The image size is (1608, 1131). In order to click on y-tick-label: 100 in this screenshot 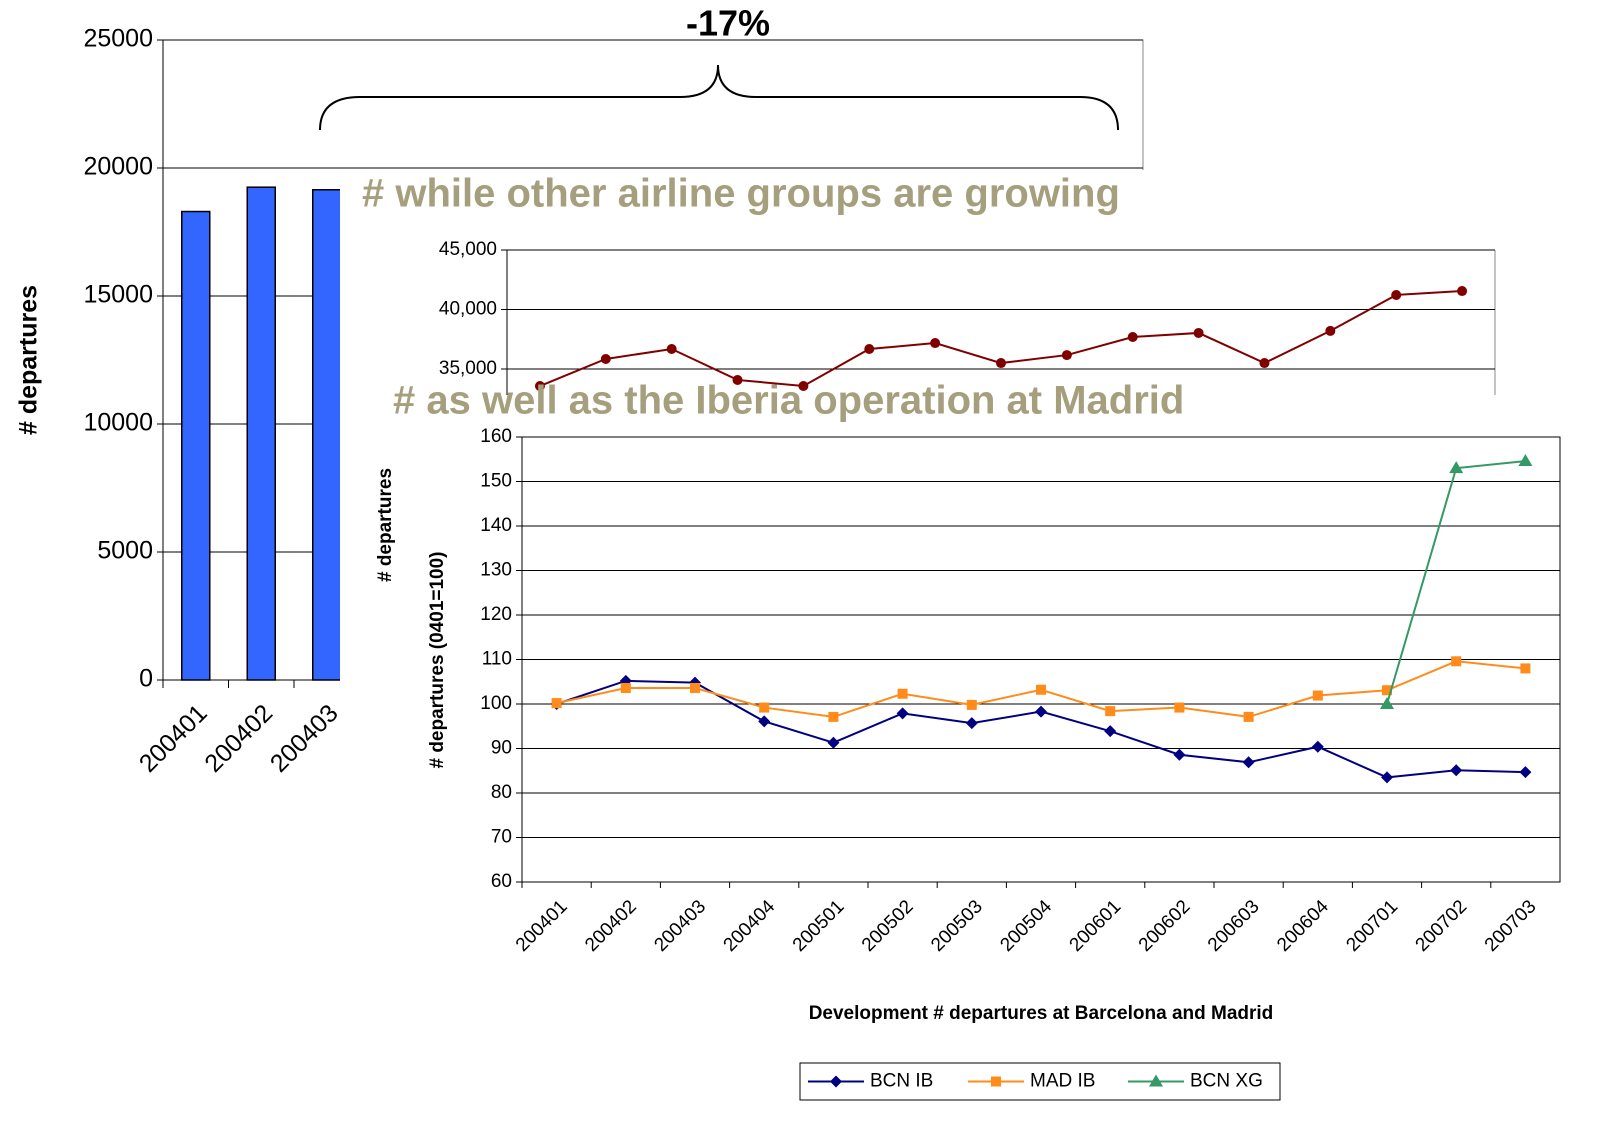, I will do `click(496, 703)`.